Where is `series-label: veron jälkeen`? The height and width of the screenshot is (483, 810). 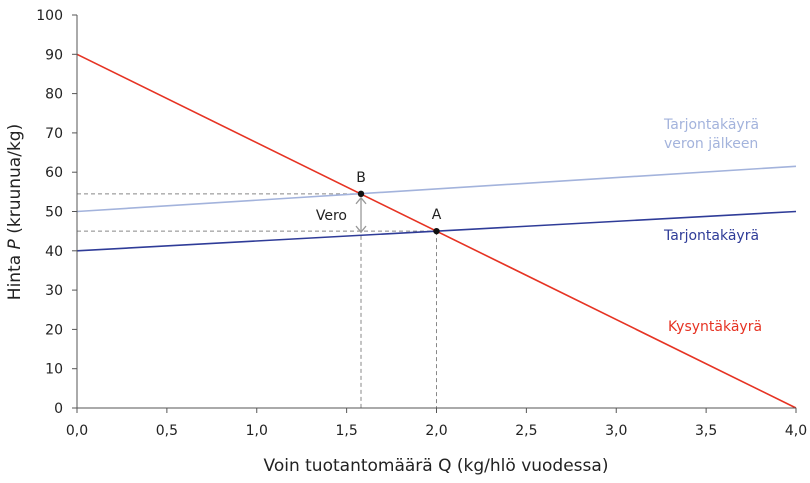 series-label: veron jälkeen is located at coordinates (711, 144).